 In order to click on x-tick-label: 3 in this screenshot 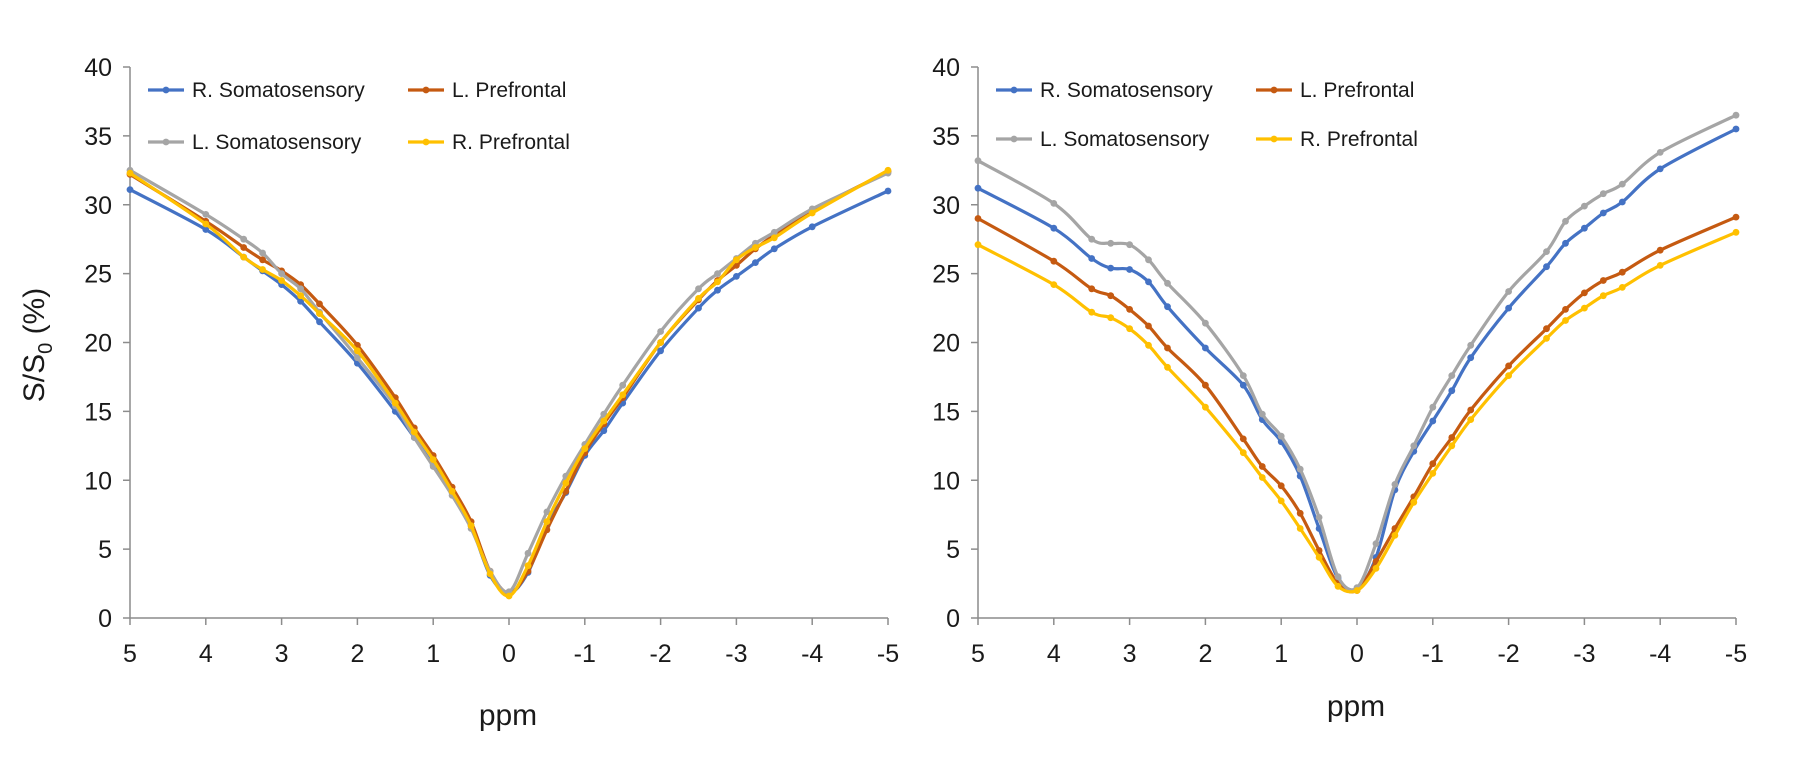, I will do `click(282, 654)`.